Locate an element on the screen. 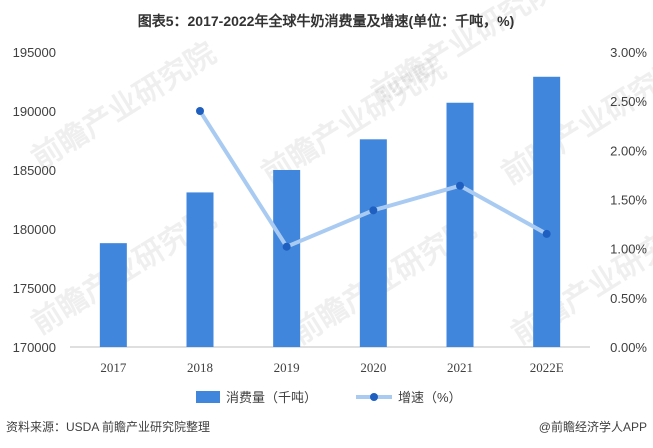 The width and height of the screenshot is (653, 448). bar-2018 is located at coordinates (200, 269).